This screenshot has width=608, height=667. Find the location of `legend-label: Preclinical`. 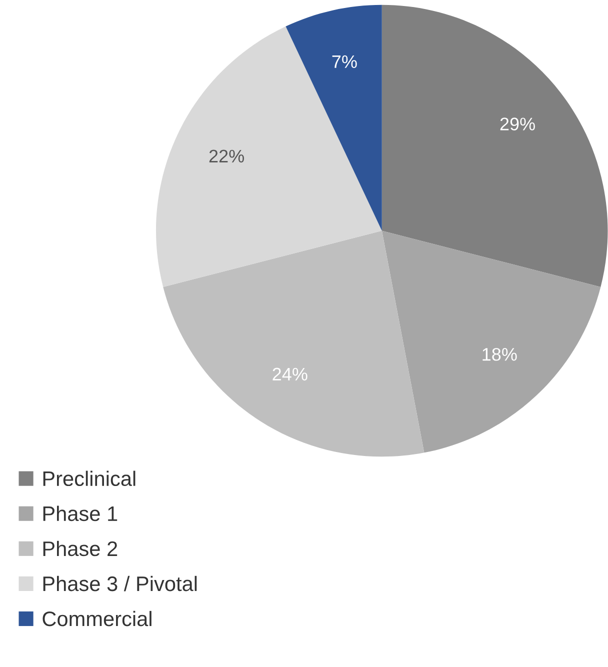

legend-label: Preclinical is located at coordinates (89, 478).